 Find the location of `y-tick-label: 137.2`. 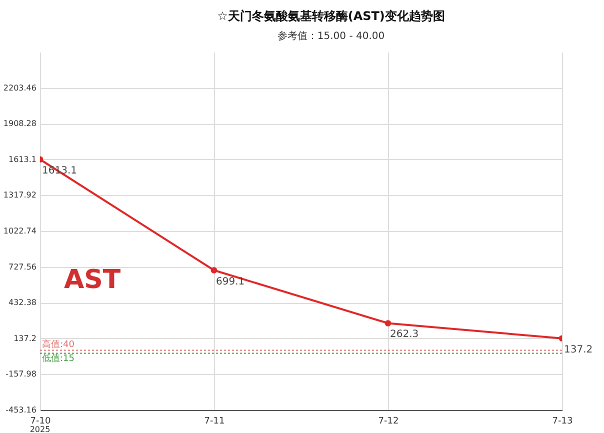

y-tick-label: 137.2 is located at coordinates (25, 338).